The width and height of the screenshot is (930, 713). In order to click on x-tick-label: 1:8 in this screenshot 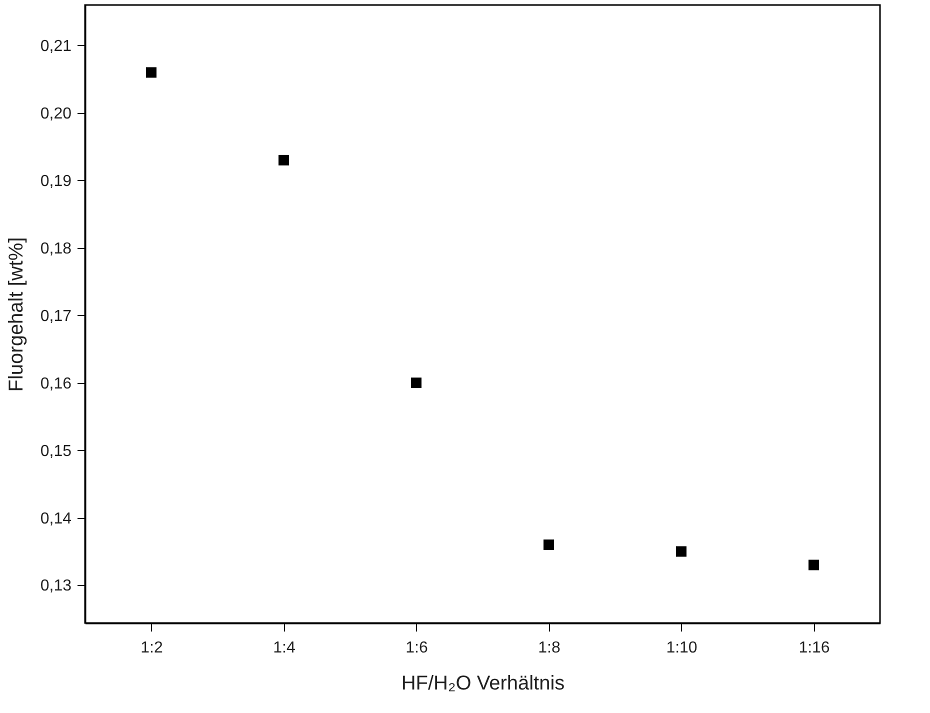, I will do `click(549, 648)`.